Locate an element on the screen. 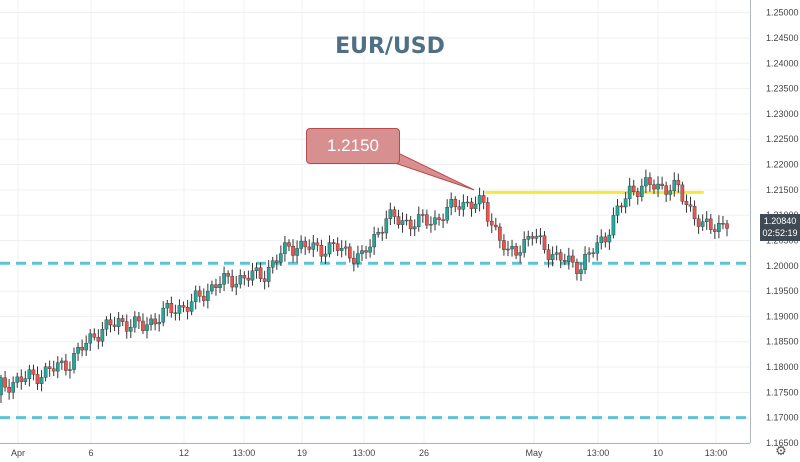 This screenshot has height=462, width=800. y-tick-label: 1.21500 is located at coordinates (782, 190).